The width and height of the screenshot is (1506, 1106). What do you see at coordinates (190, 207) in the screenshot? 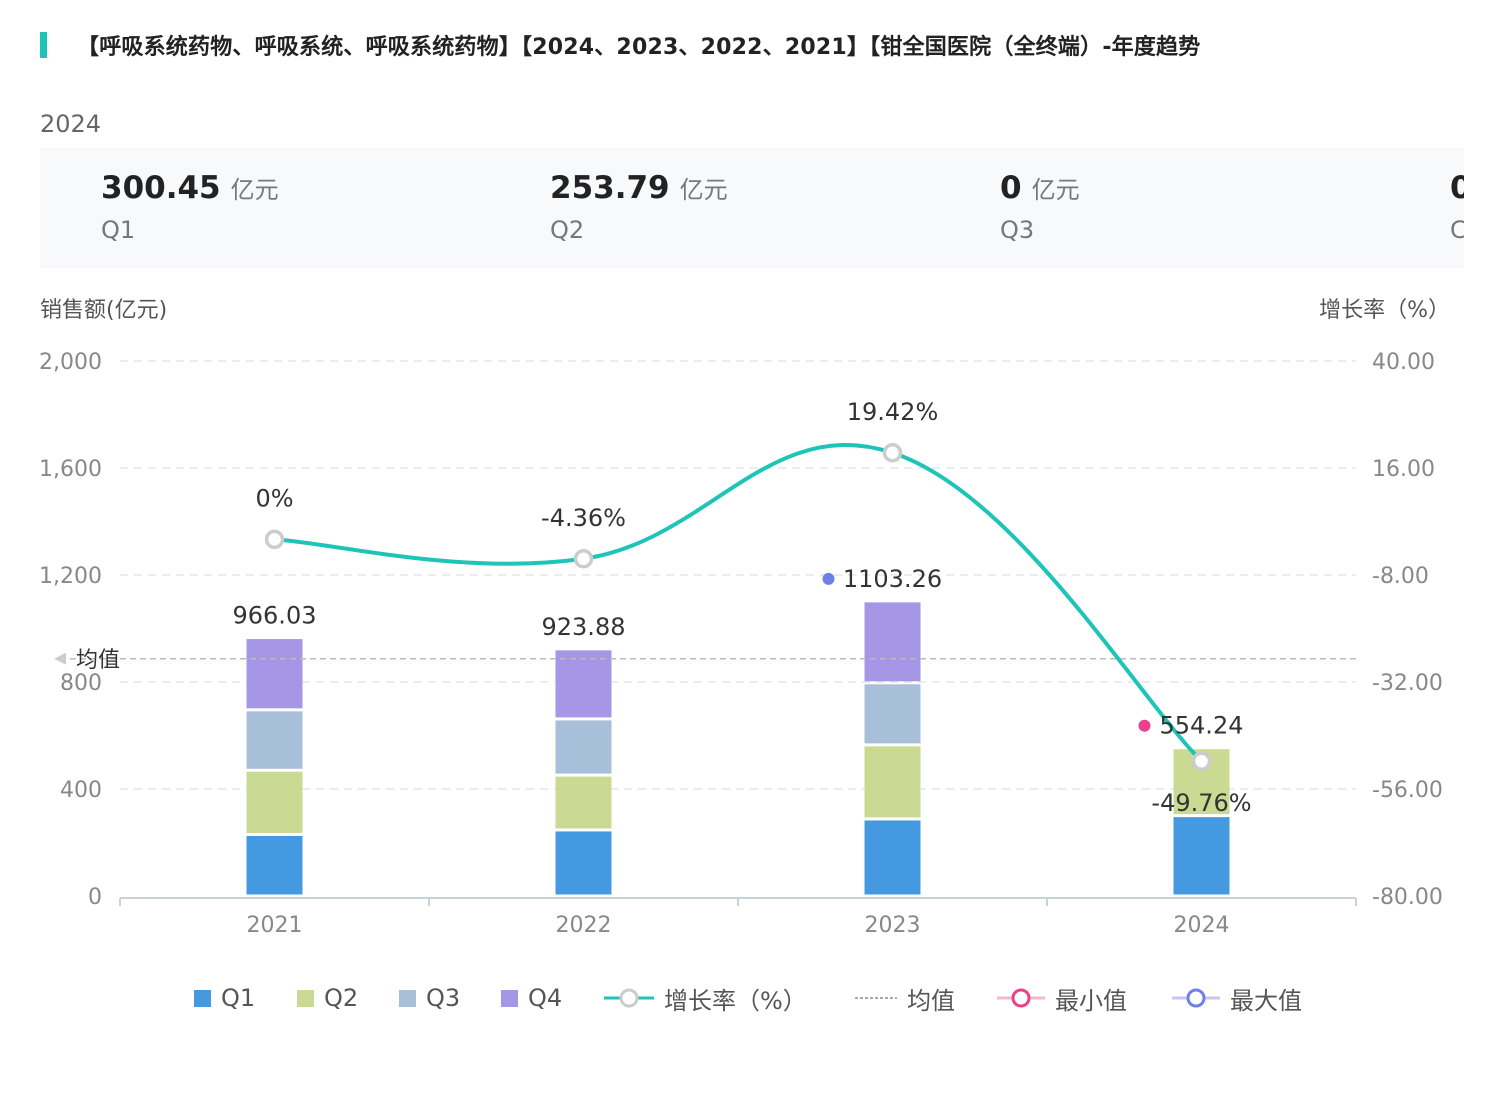
I see `stat-q1: 300.45 亿元 Q1` at bounding box center [190, 207].